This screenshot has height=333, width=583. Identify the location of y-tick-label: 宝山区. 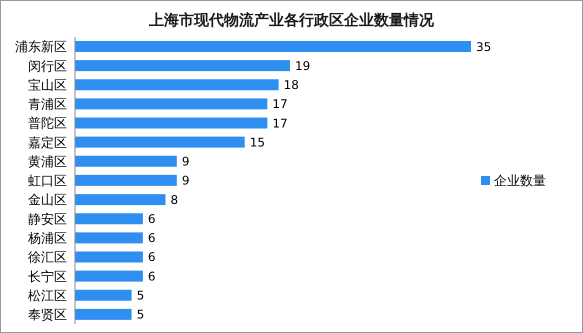
(47, 85).